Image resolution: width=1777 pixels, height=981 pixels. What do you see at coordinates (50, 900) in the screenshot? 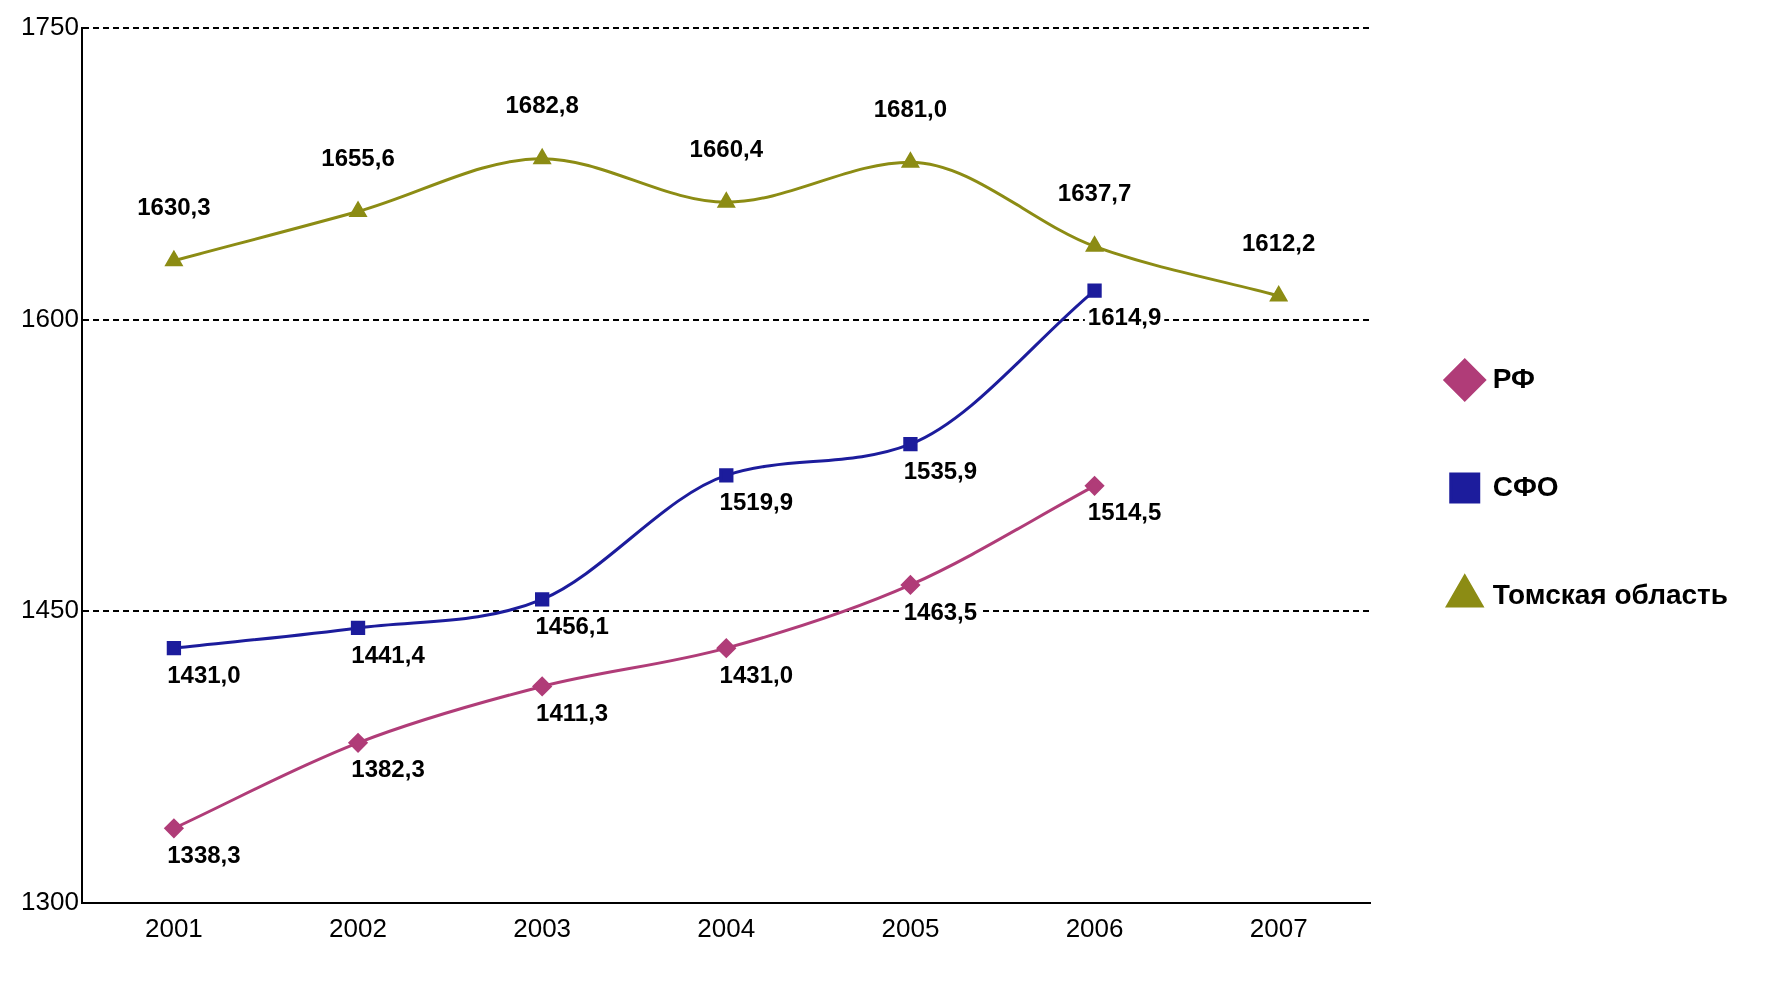
I see `y-tick-label: 1300` at bounding box center [50, 900].